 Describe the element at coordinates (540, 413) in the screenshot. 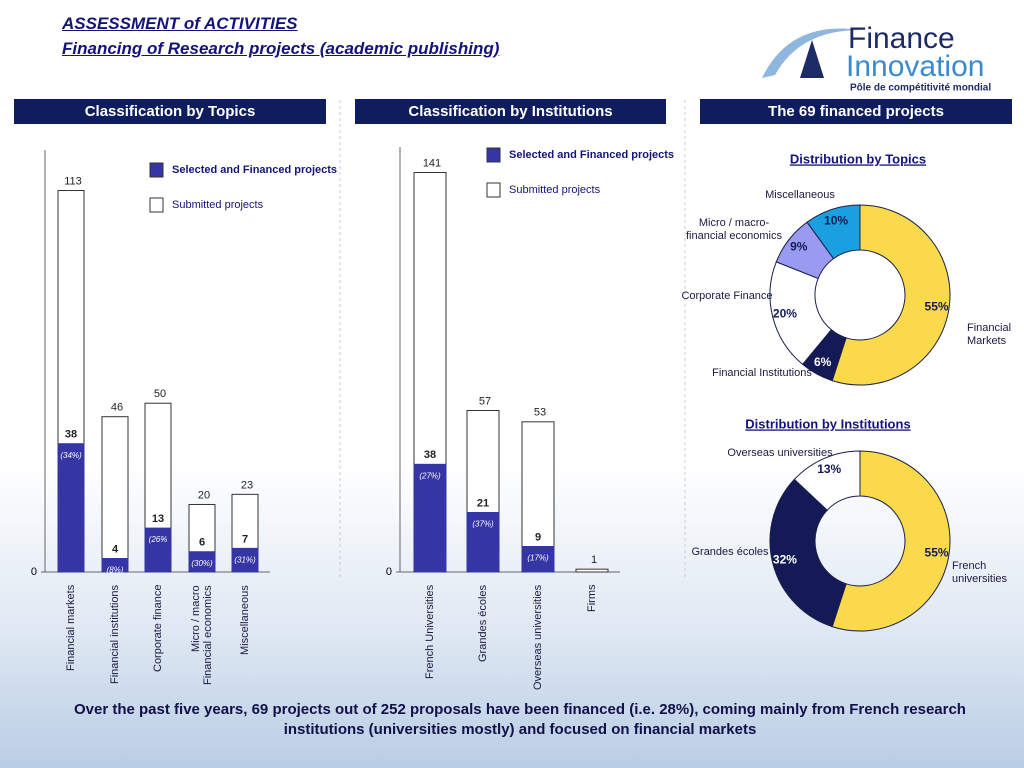

I see `value-label: 53` at that location.